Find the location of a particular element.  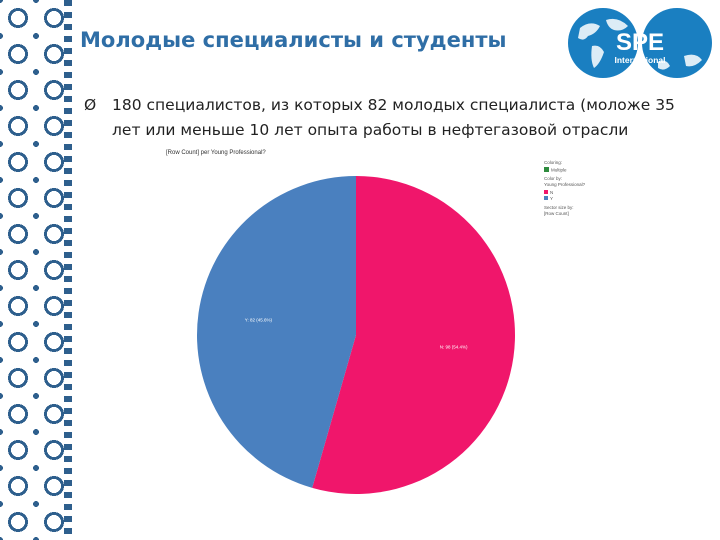

legend-sector-label: Sector size by: is located at coordinates (559, 207).